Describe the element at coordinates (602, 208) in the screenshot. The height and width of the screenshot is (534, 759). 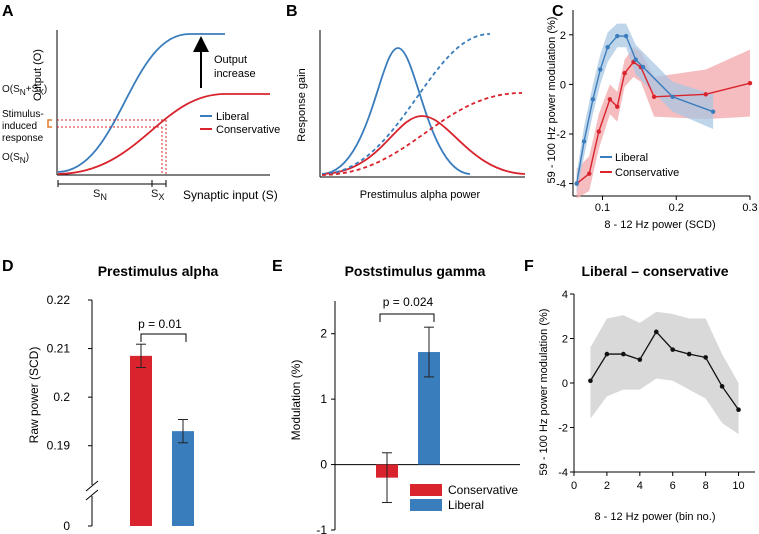
I see `panel-c-x-tick-label: 0.1` at that location.